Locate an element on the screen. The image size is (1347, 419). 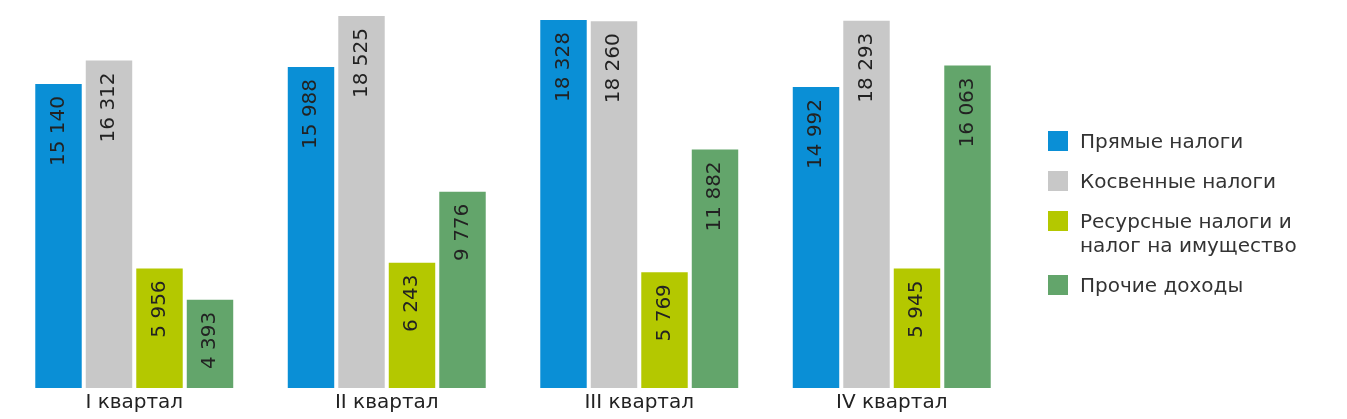
data-label: 9 776 is located at coordinates (460, 232).